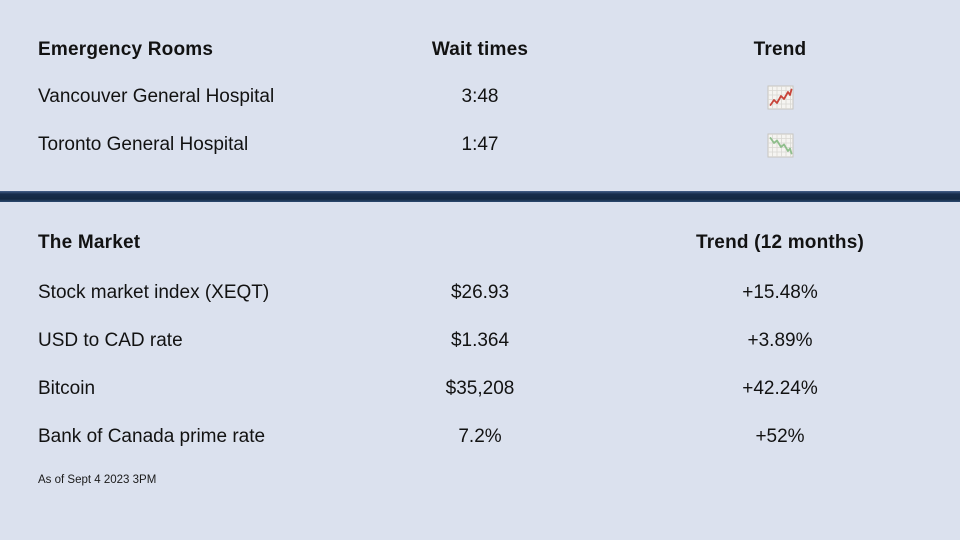 This screenshot has height=540, width=960. I want to click on hospital-name: Vancouver General Hospital, so click(156, 96).